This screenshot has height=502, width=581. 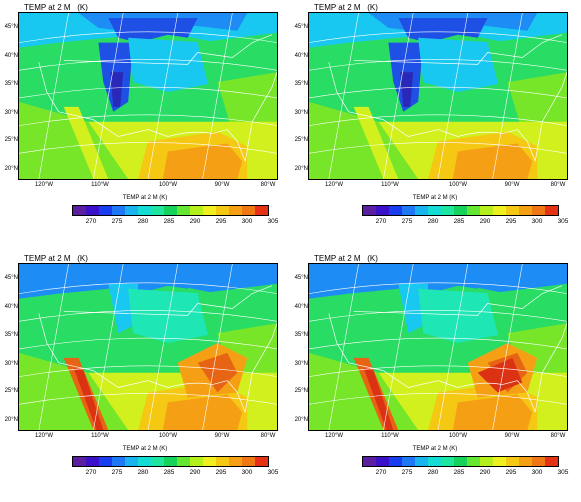 I want to click on colorbar-tick-label: 295, so click(x=511, y=221).